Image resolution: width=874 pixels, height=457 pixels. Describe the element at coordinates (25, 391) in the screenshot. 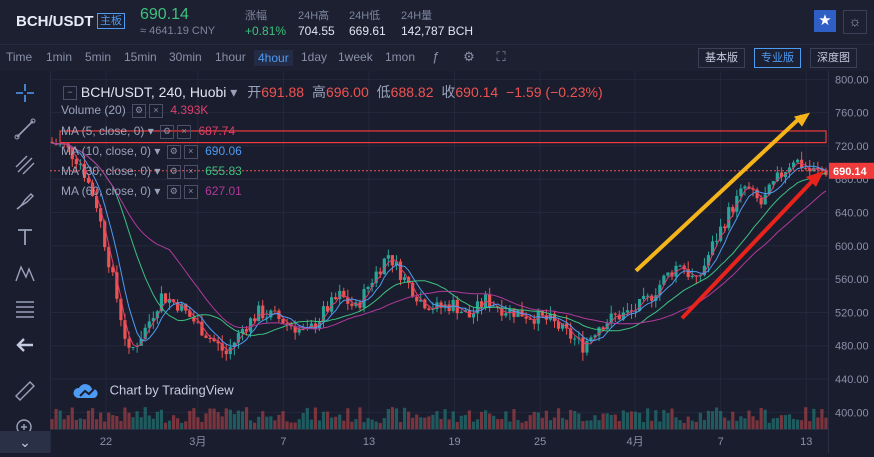

I see `ruler-icon` at that location.